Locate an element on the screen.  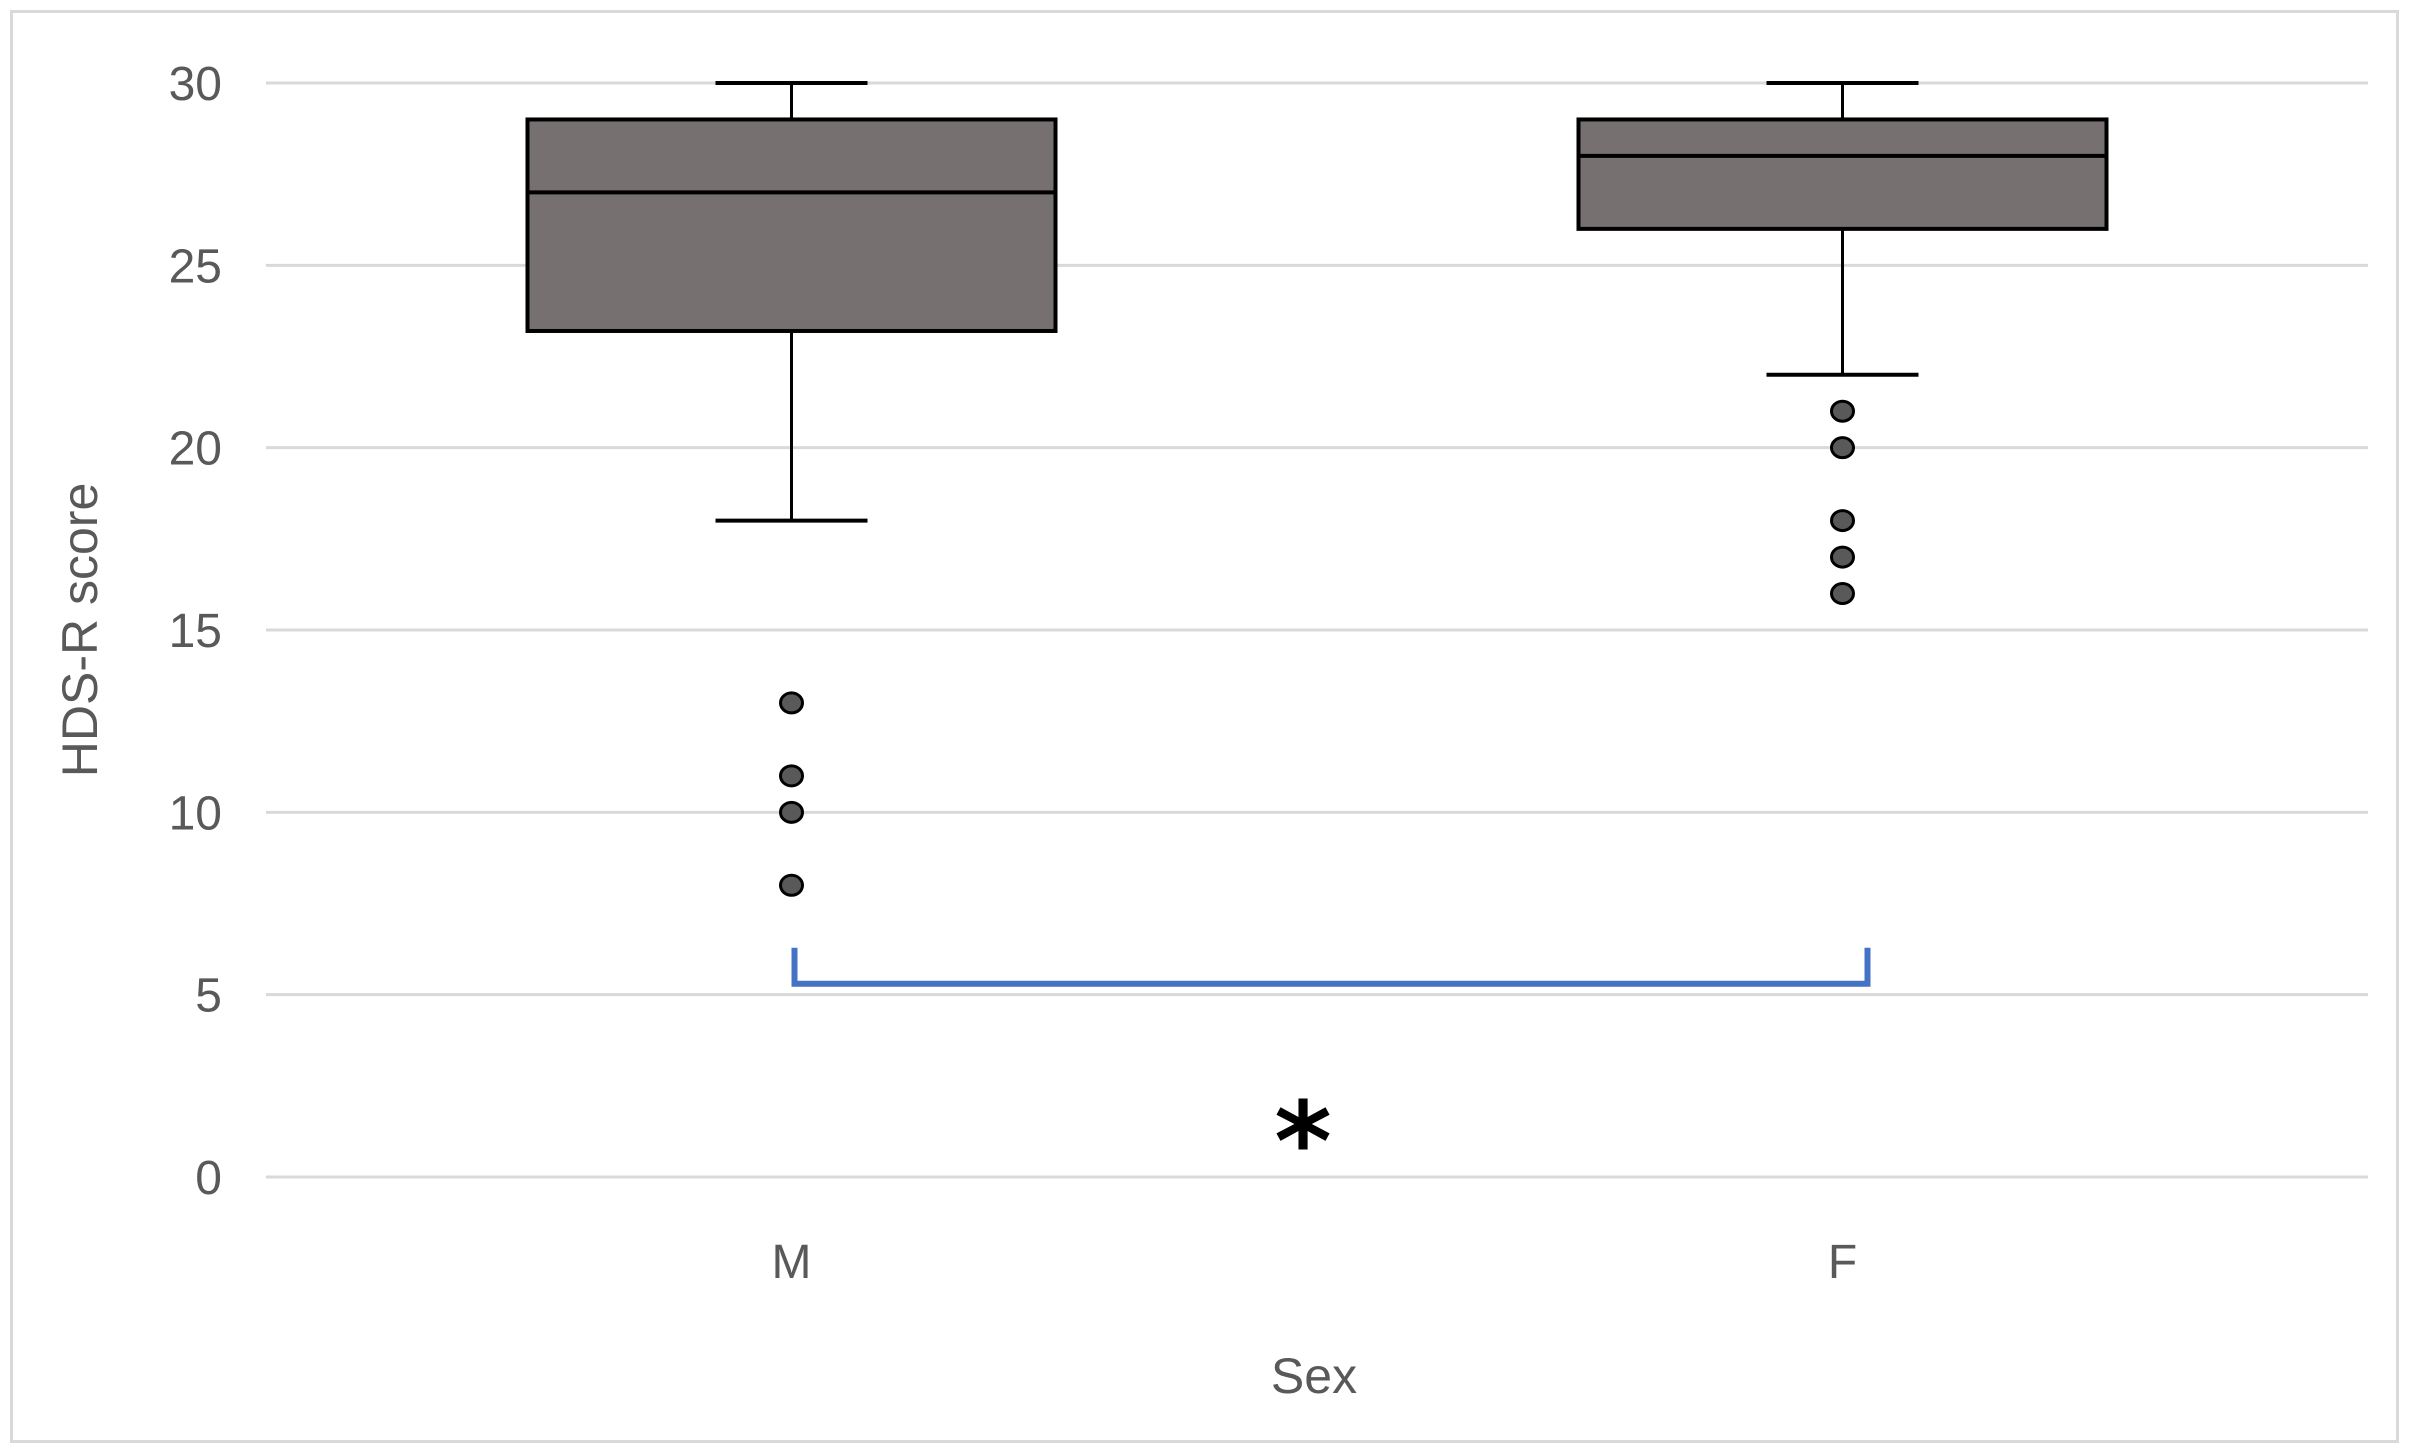
y-tick-label: 10 is located at coordinates (195, 813).